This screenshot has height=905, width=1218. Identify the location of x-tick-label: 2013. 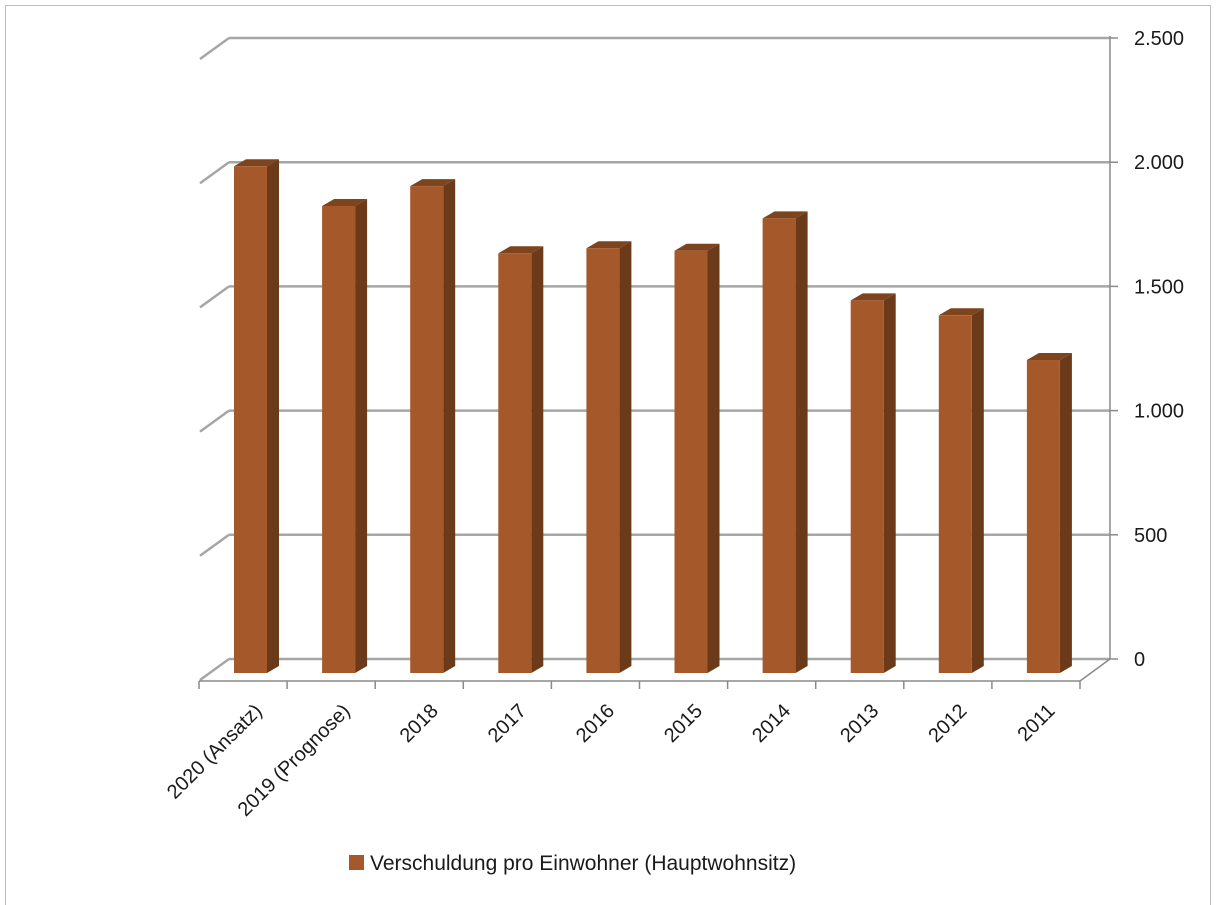
(859, 723).